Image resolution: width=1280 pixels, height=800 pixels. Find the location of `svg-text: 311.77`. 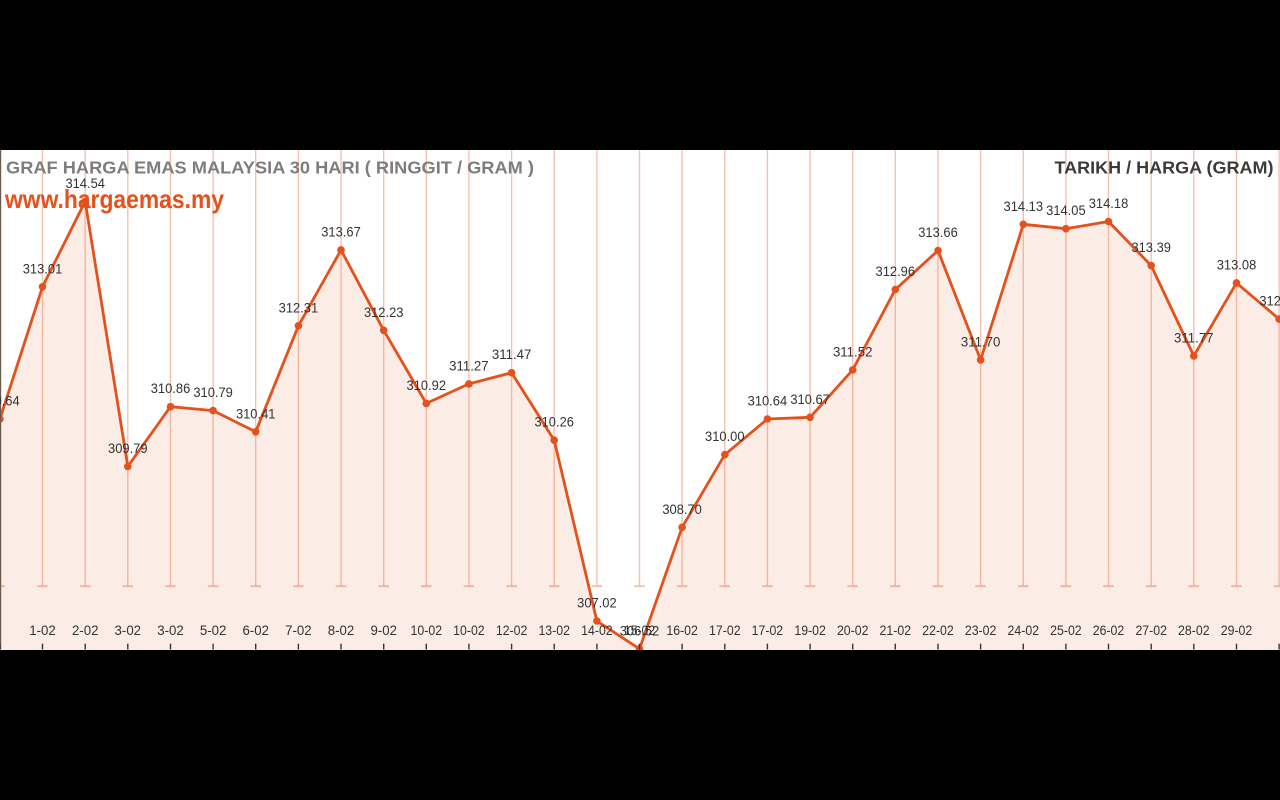

svg-text: 311.77 is located at coordinates (1194, 337).